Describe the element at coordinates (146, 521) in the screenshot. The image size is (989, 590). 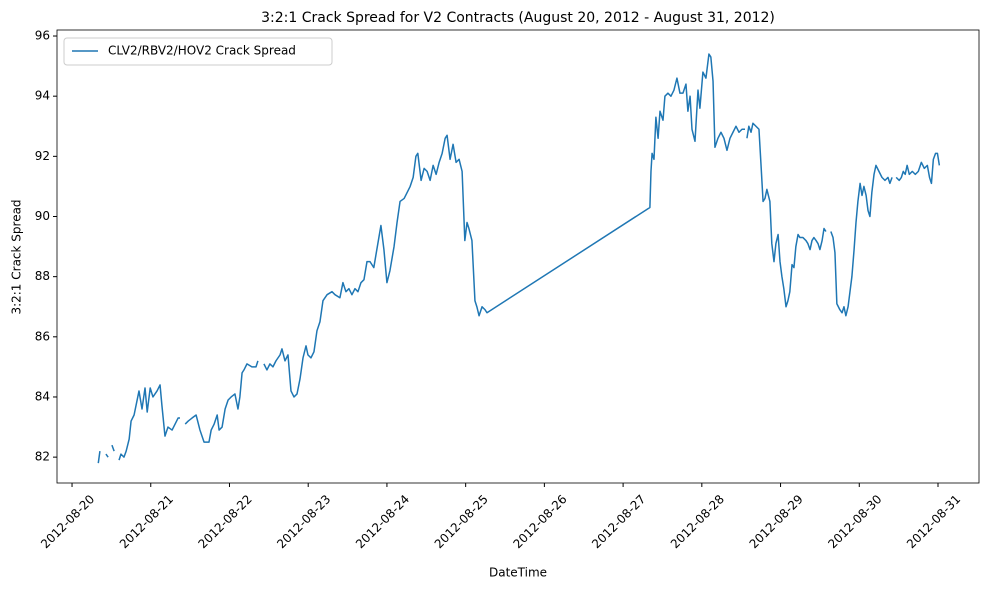
I see `x-tick-label: 2012-08-21` at that location.